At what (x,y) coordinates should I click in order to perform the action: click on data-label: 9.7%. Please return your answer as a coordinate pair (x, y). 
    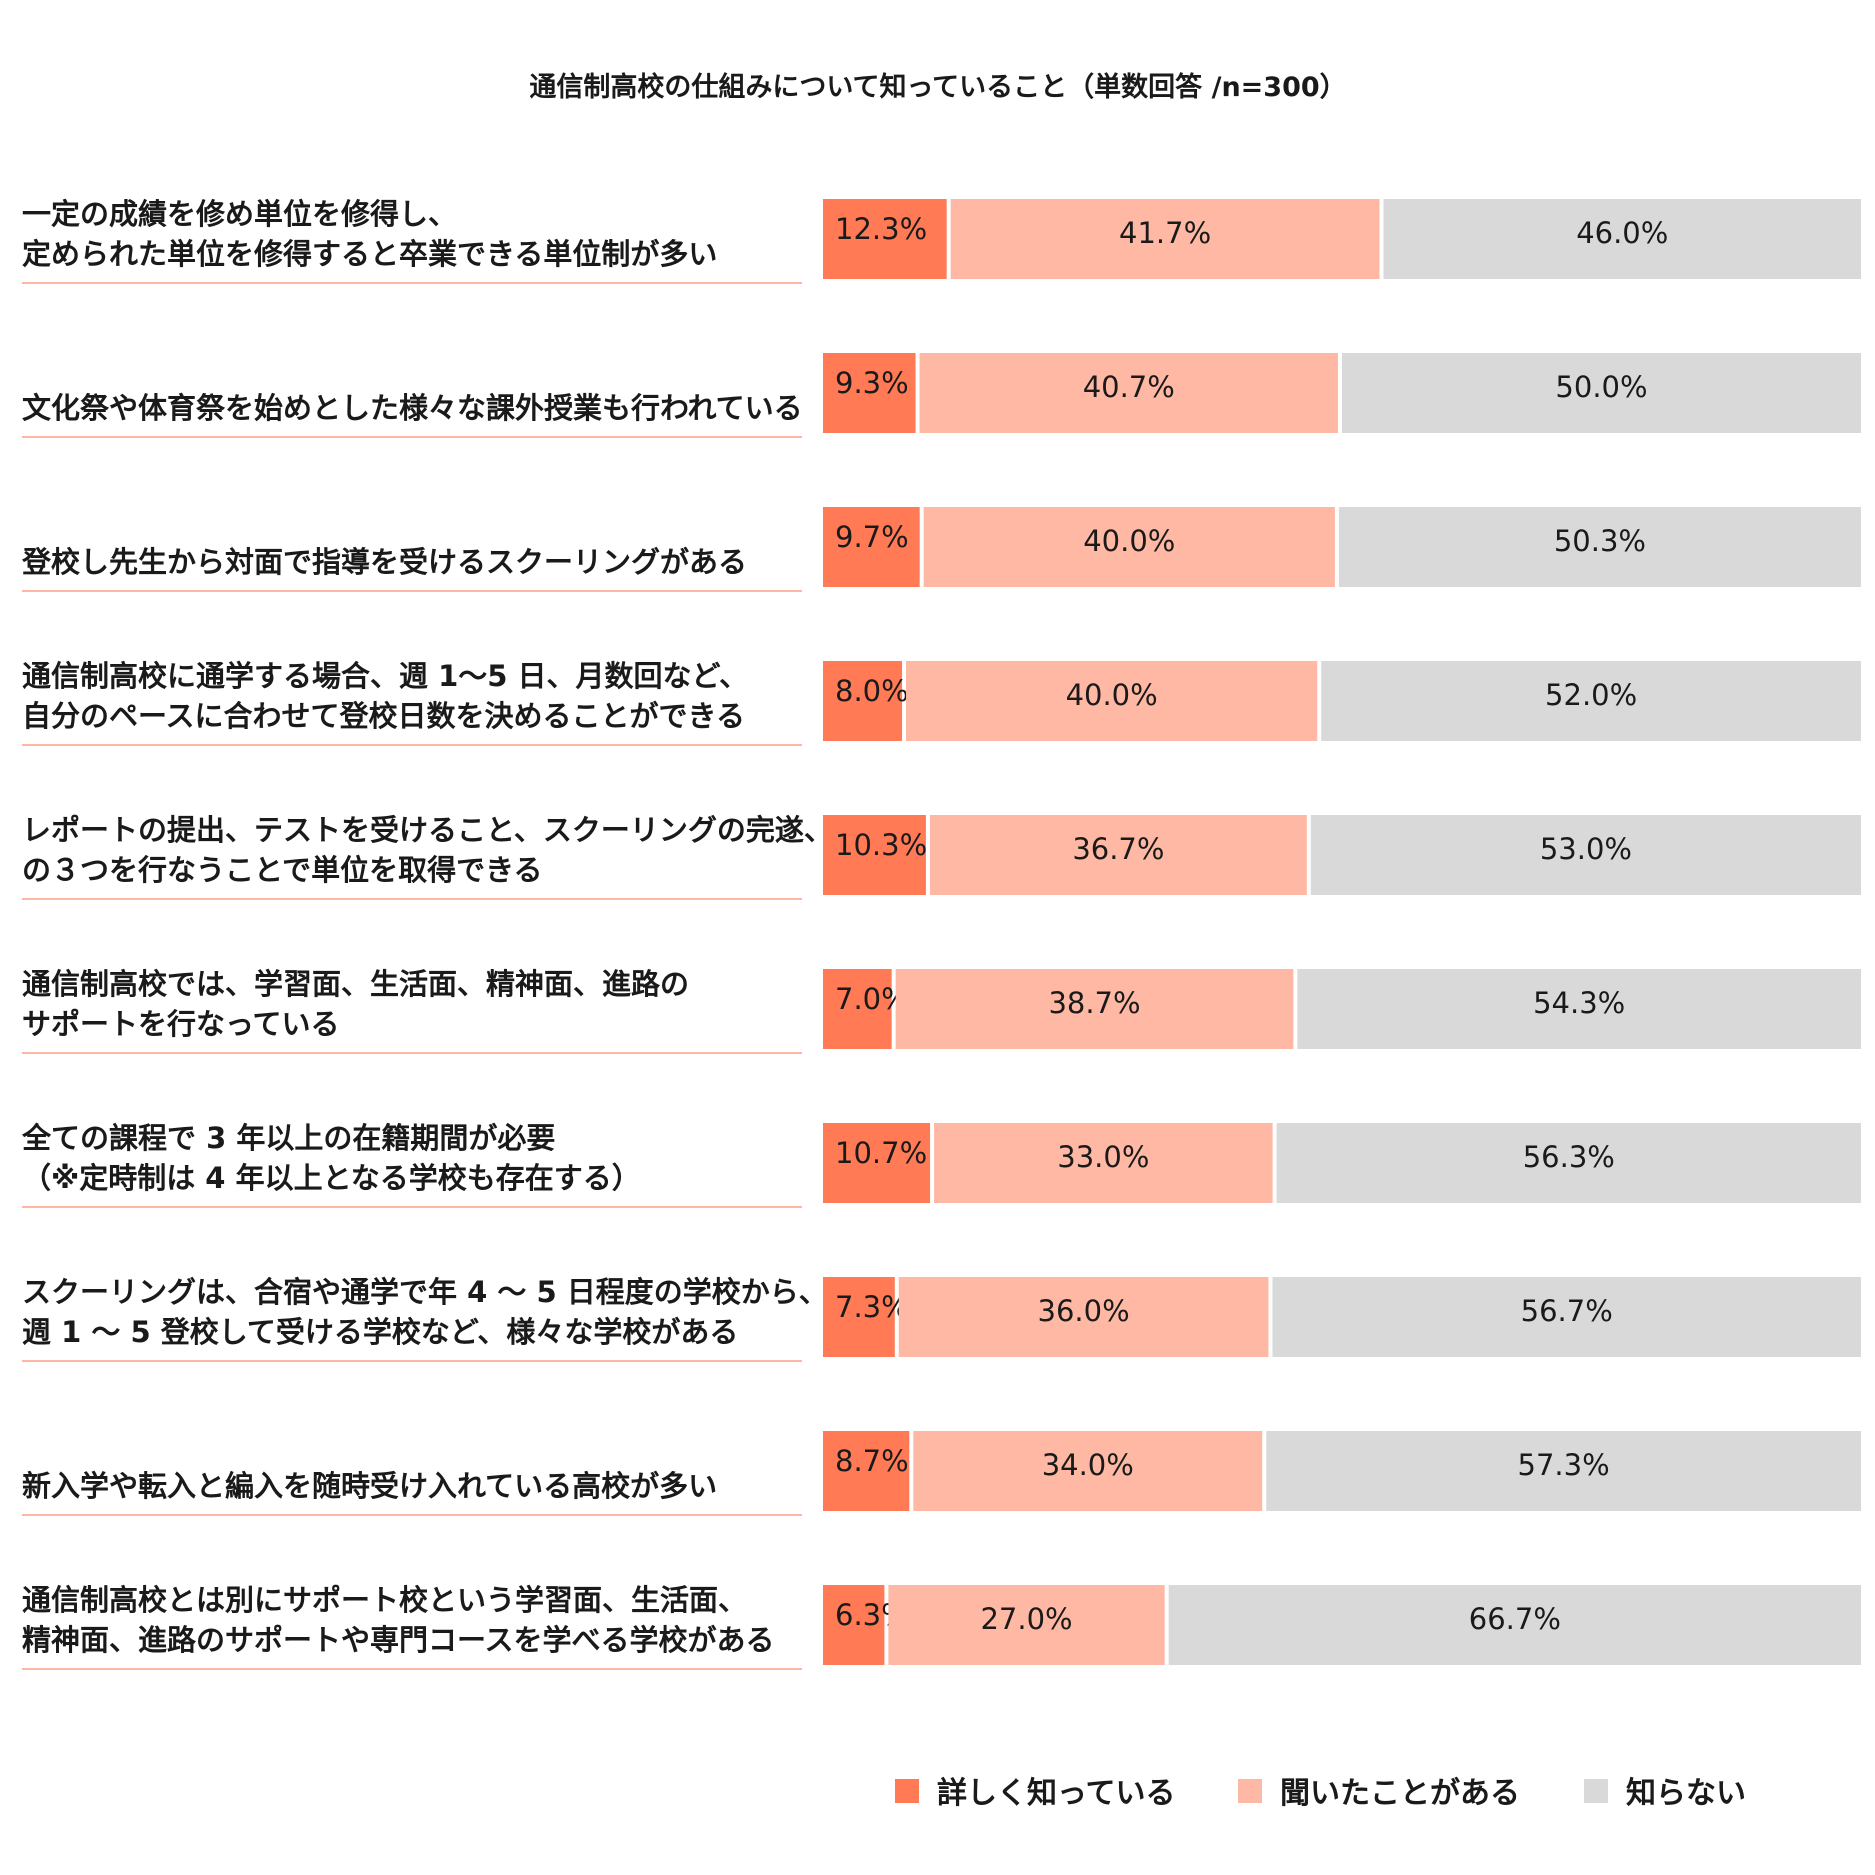
    Looking at the image, I should click on (872, 537).